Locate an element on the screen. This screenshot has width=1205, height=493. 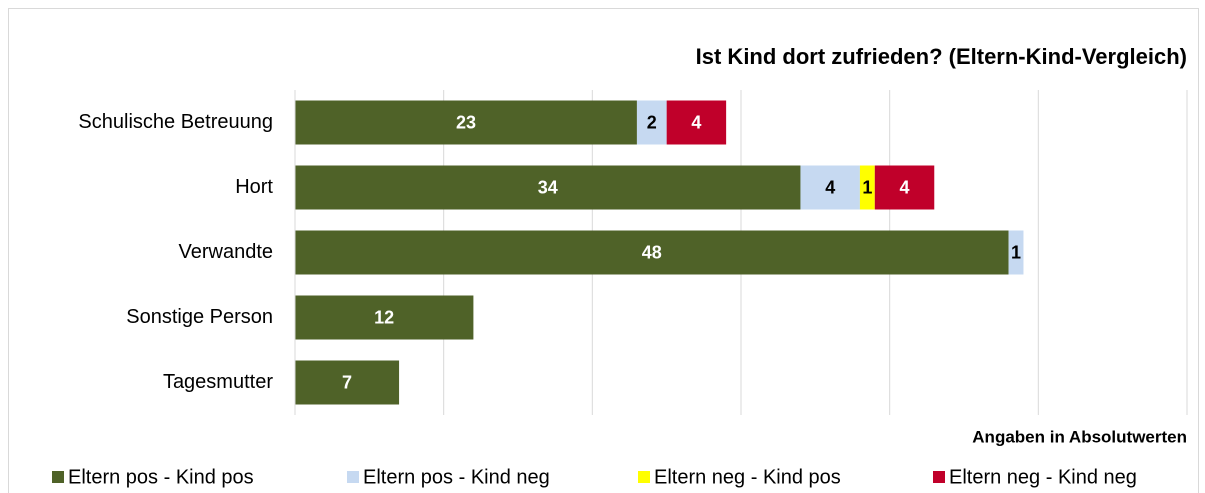
x-axis-label: Angaben in Absolutwerten is located at coordinates (1079, 436).